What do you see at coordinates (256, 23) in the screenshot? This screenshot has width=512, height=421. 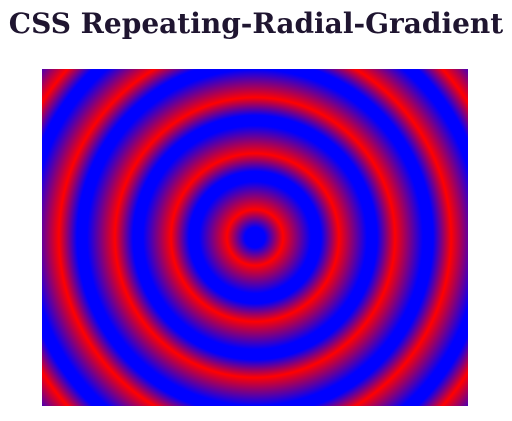 I see `page-title: CSS Repeating-Radial-Gradient` at bounding box center [256, 23].